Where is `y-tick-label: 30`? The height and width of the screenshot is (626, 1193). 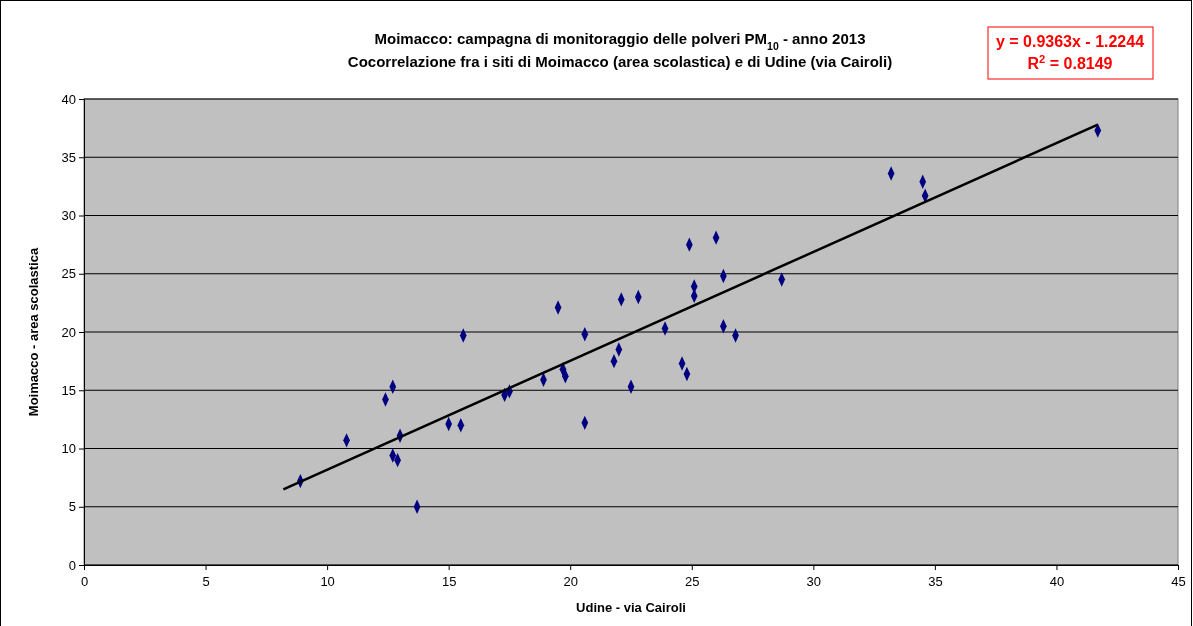 y-tick-label: 30 is located at coordinates (68, 216).